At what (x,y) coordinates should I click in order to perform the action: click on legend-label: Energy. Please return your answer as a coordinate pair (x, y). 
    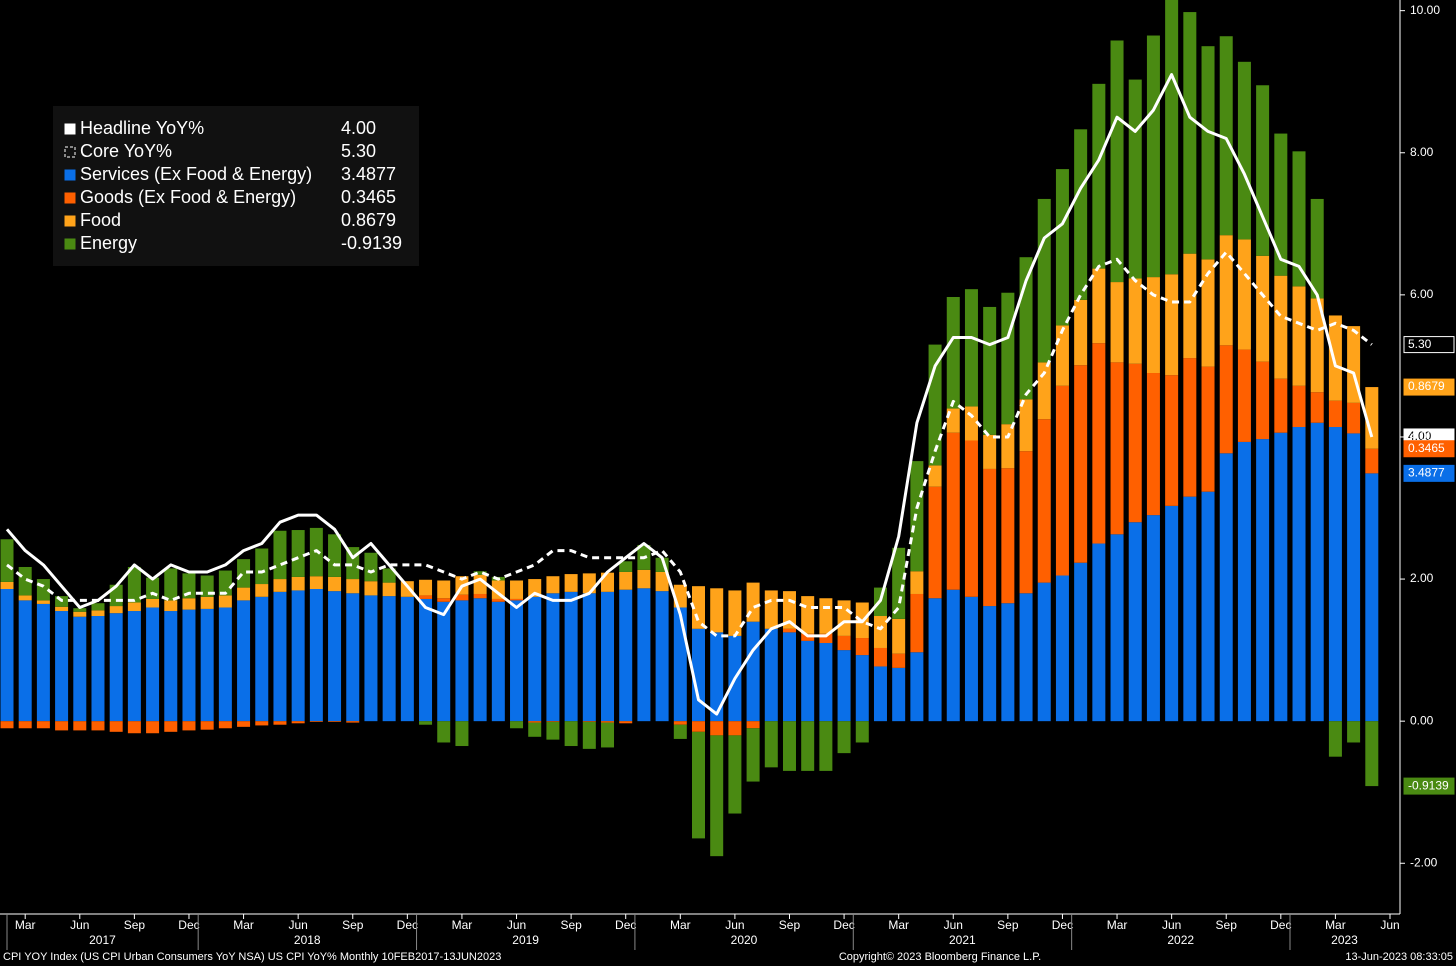
    Looking at the image, I should click on (108, 243).